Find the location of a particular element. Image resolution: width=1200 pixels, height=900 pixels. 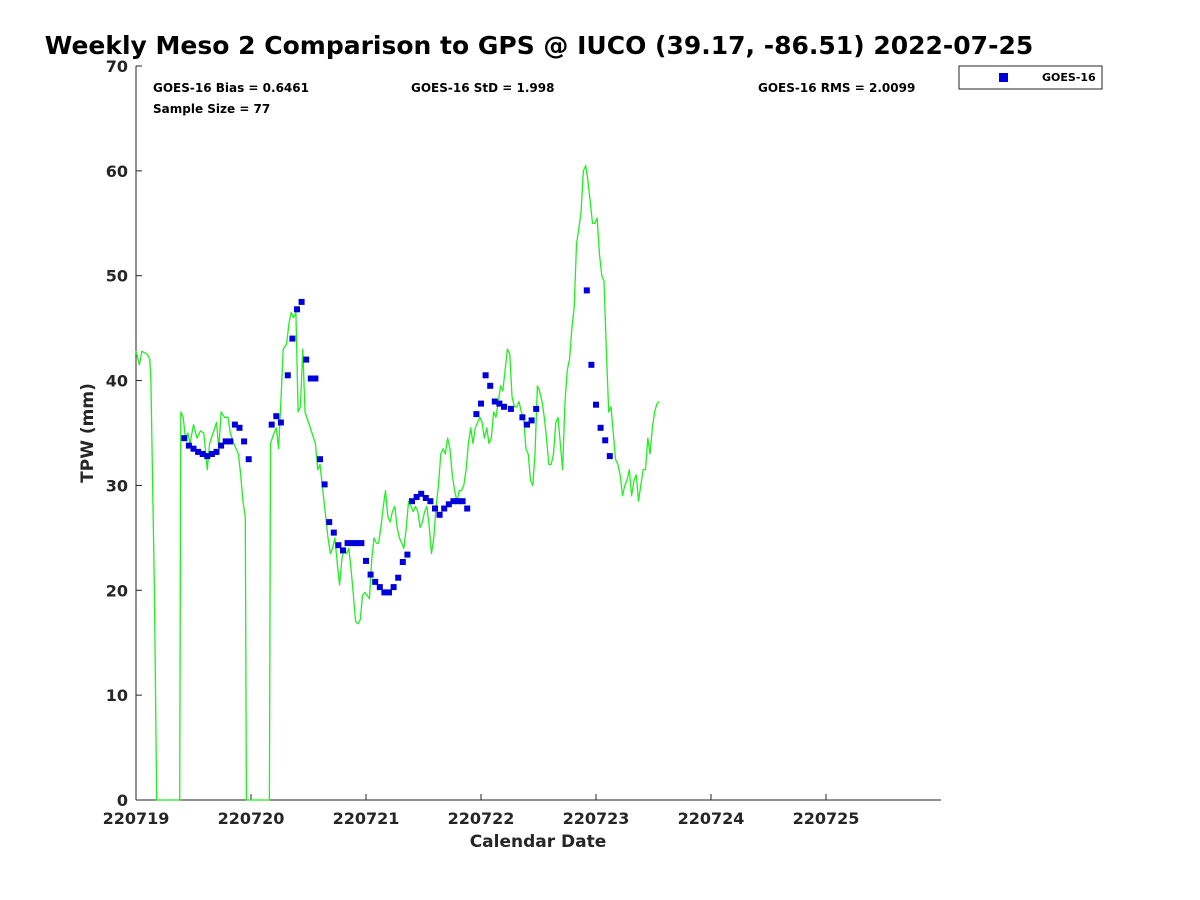

y-axis: 0 10 20 30 40 50 60 70 is located at coordinates (124, 433).